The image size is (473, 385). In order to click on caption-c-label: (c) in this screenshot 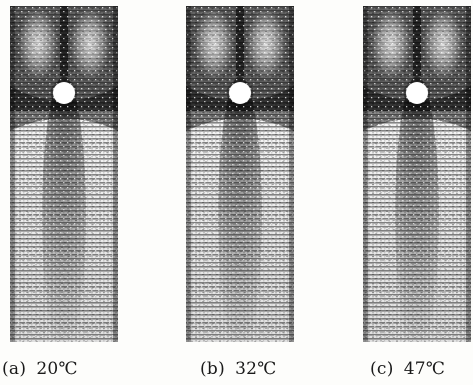, I will do `click(382, 369)`.